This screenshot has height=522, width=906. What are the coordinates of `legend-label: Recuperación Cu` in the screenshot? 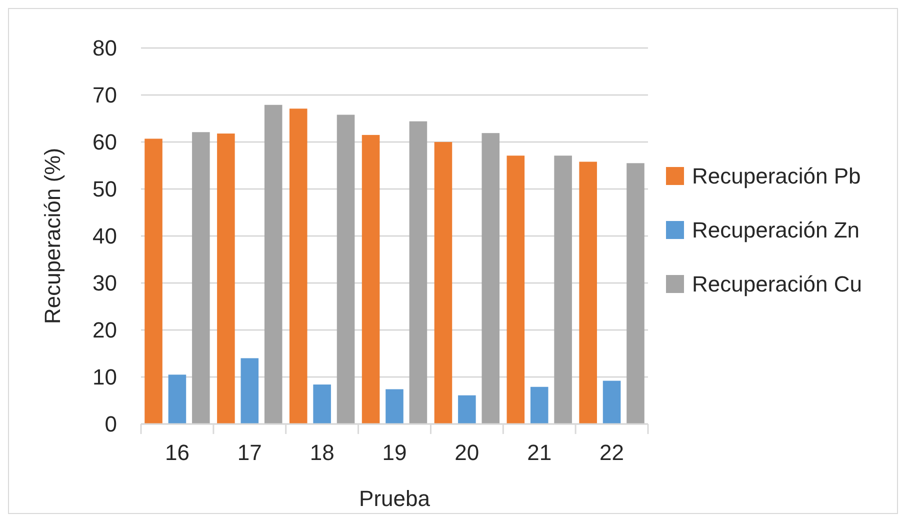 It's located at (777, 284).